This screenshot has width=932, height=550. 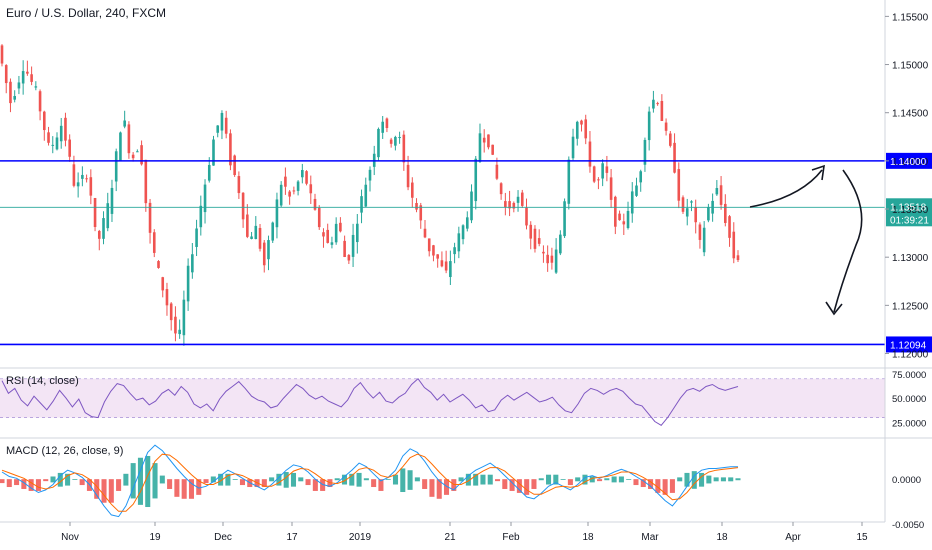 What do you see at coordinates (442, 398) in the screenshot?
I see `indicator-bands` at bounding box center [442, 398].